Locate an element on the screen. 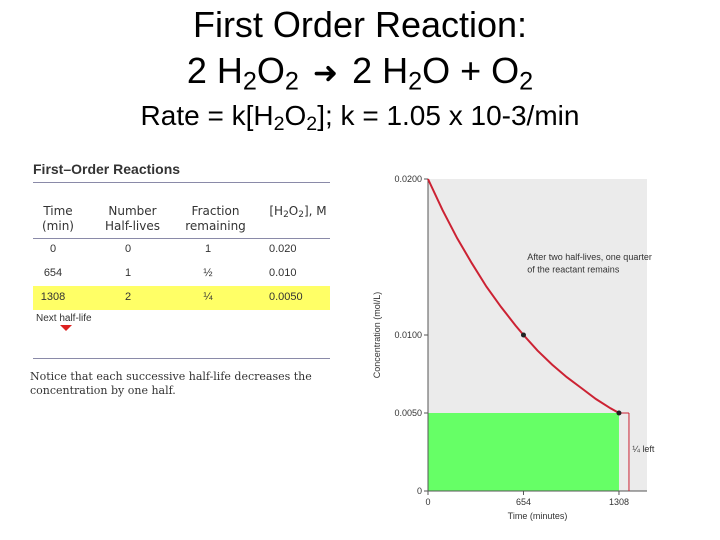 The width and height of the screenshot is (720, 540). y-tick-label: 0.0050 is located at coordinates (408, 413).